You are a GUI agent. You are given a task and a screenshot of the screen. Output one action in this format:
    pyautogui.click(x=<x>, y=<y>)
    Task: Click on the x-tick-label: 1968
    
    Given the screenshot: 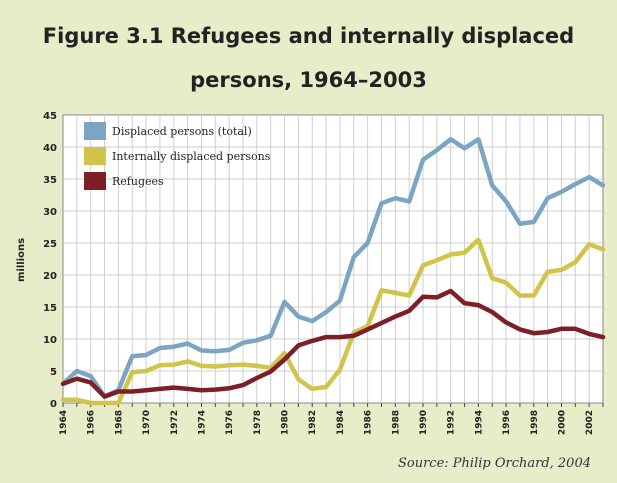 What is the action you would take?
    pyautogui.click(x=119, y=422)
    